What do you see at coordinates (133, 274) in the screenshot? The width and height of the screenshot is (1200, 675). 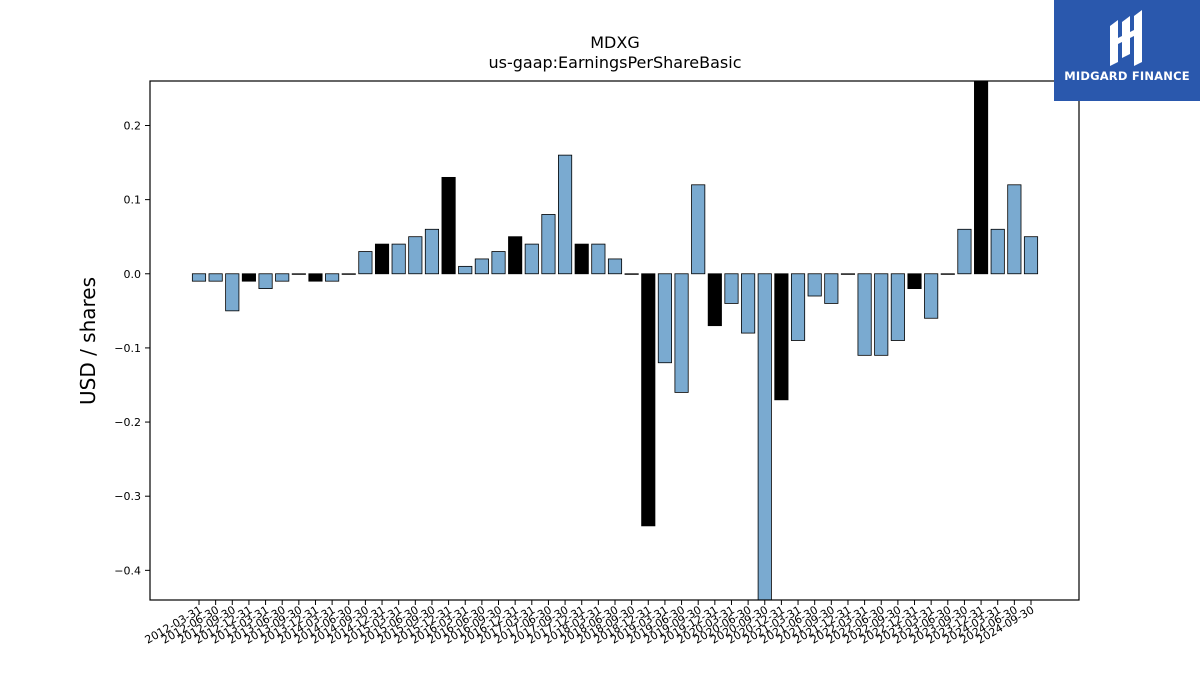 I see `y-tick-label: 0.0` at bounding box center [133, 274].